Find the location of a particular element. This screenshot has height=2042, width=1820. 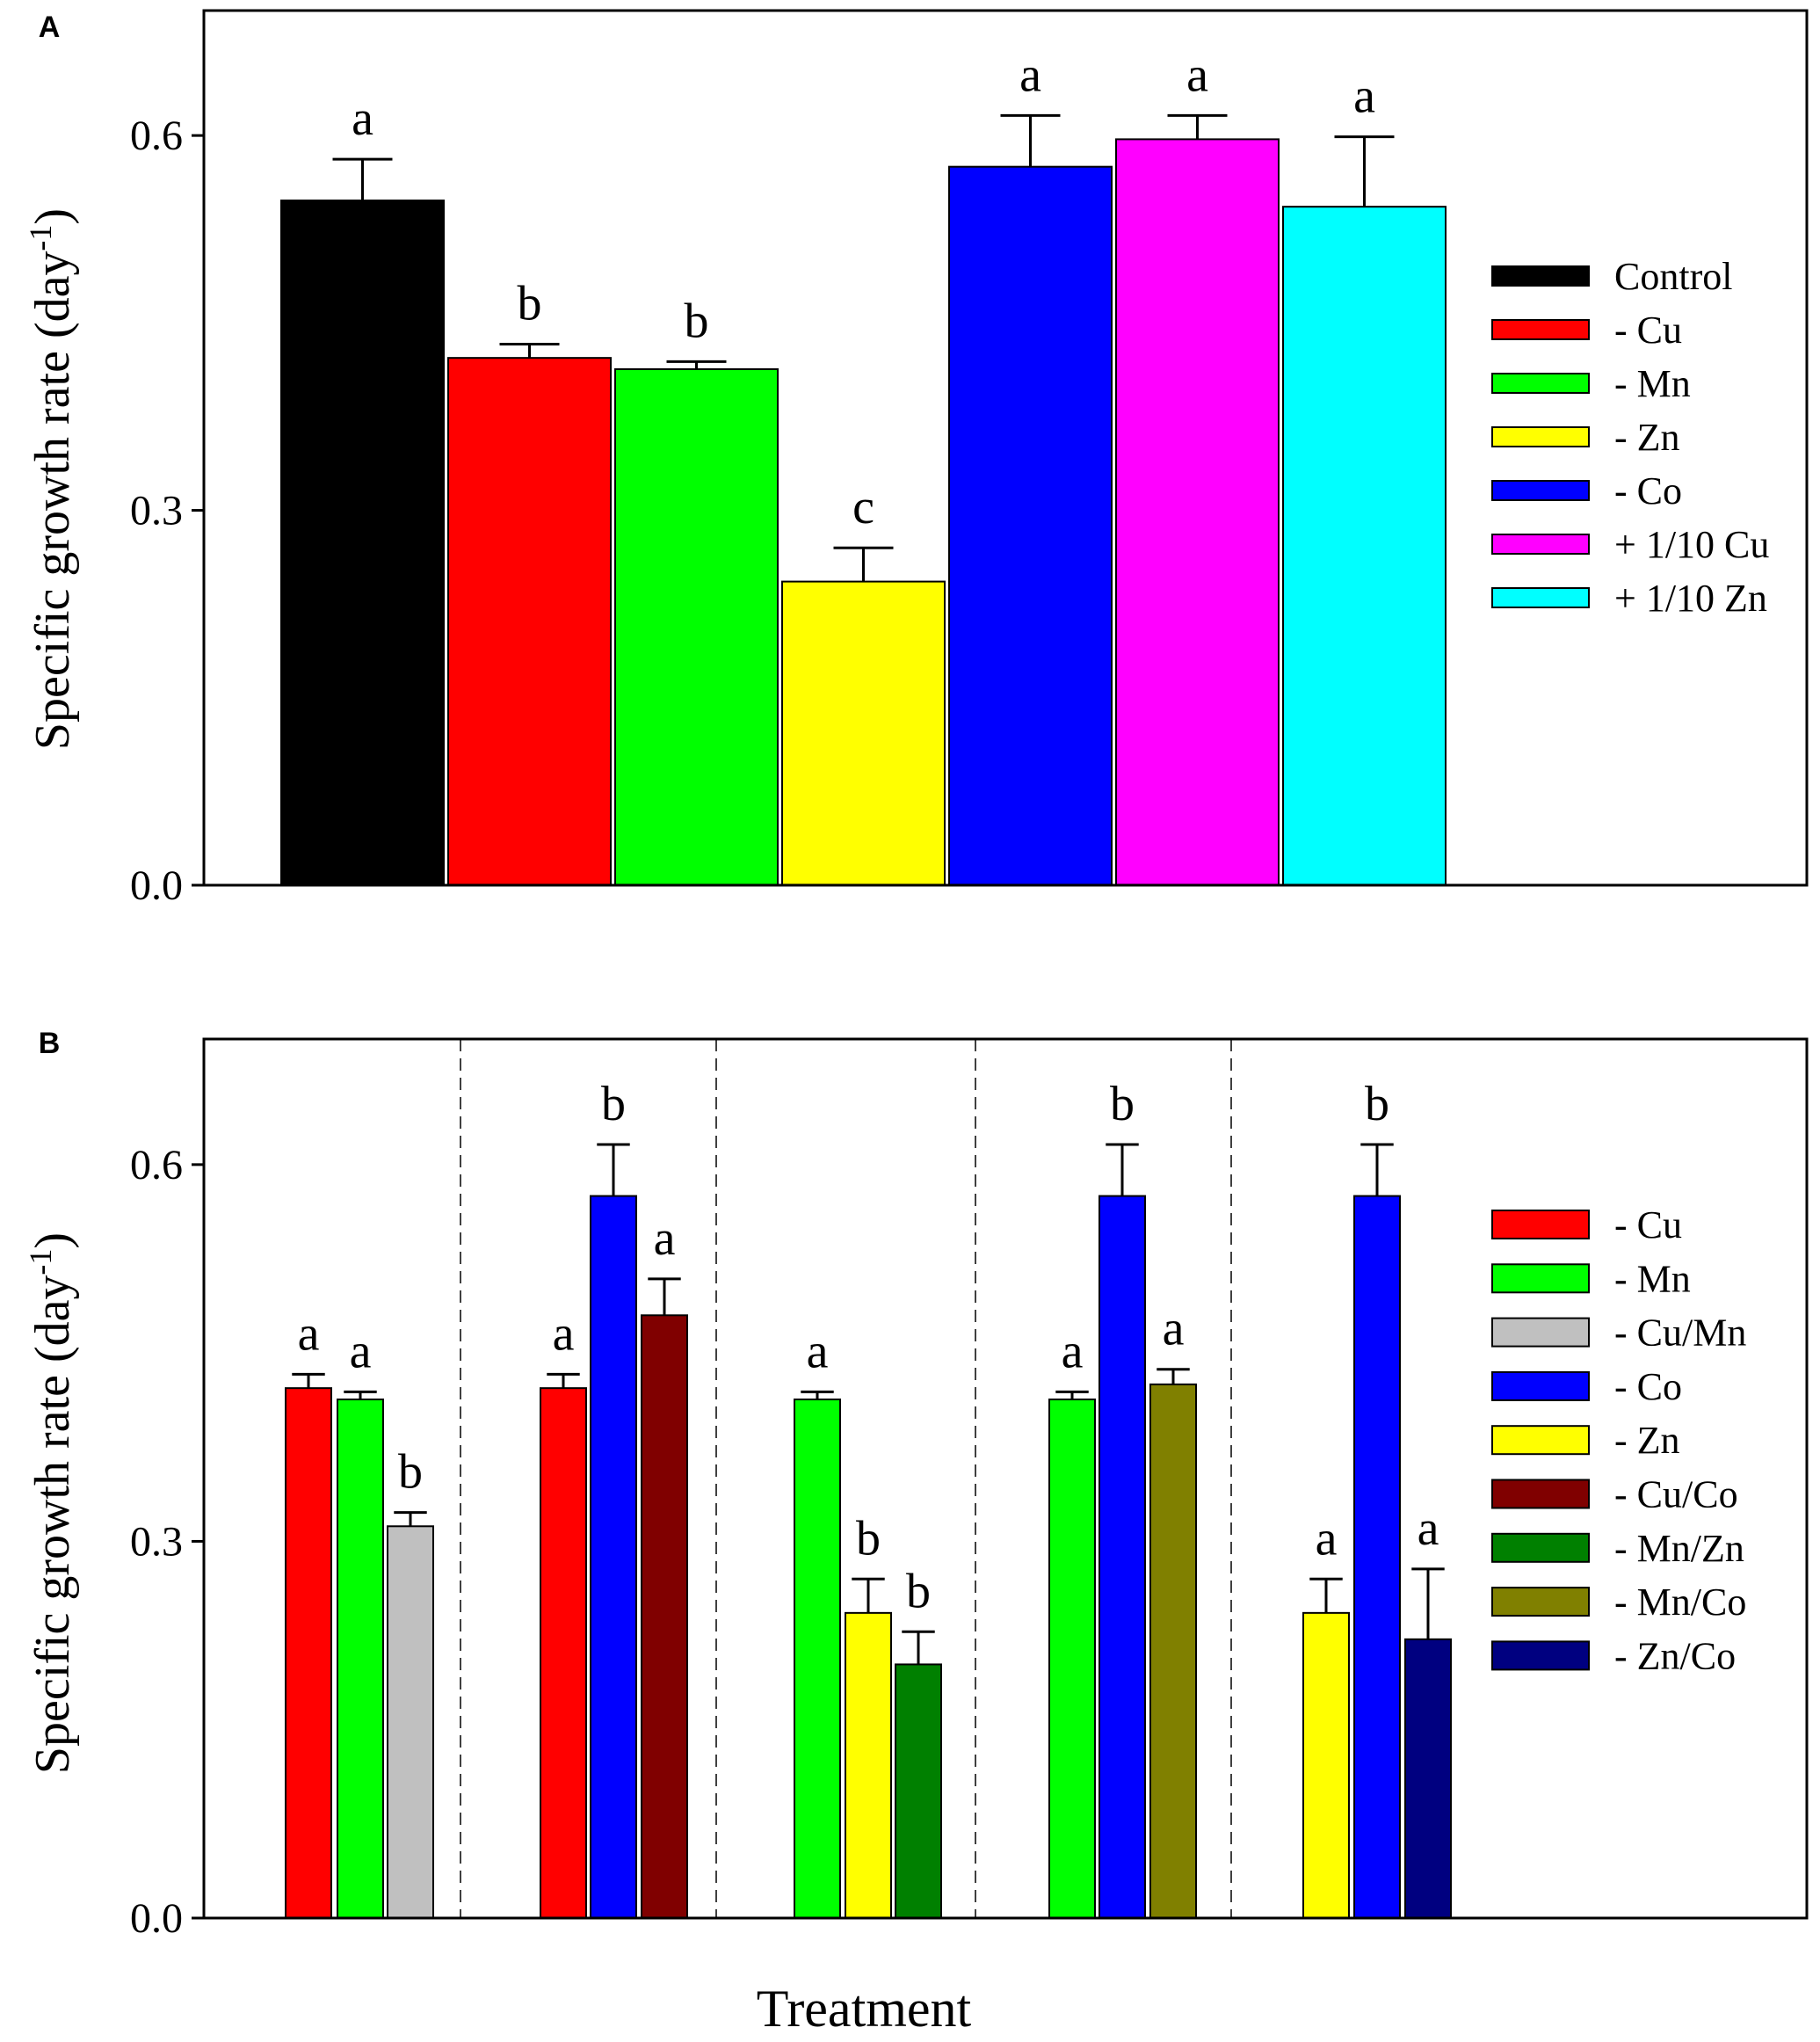

x-axis-label: Treatment is located at coordinates (864, 2009).